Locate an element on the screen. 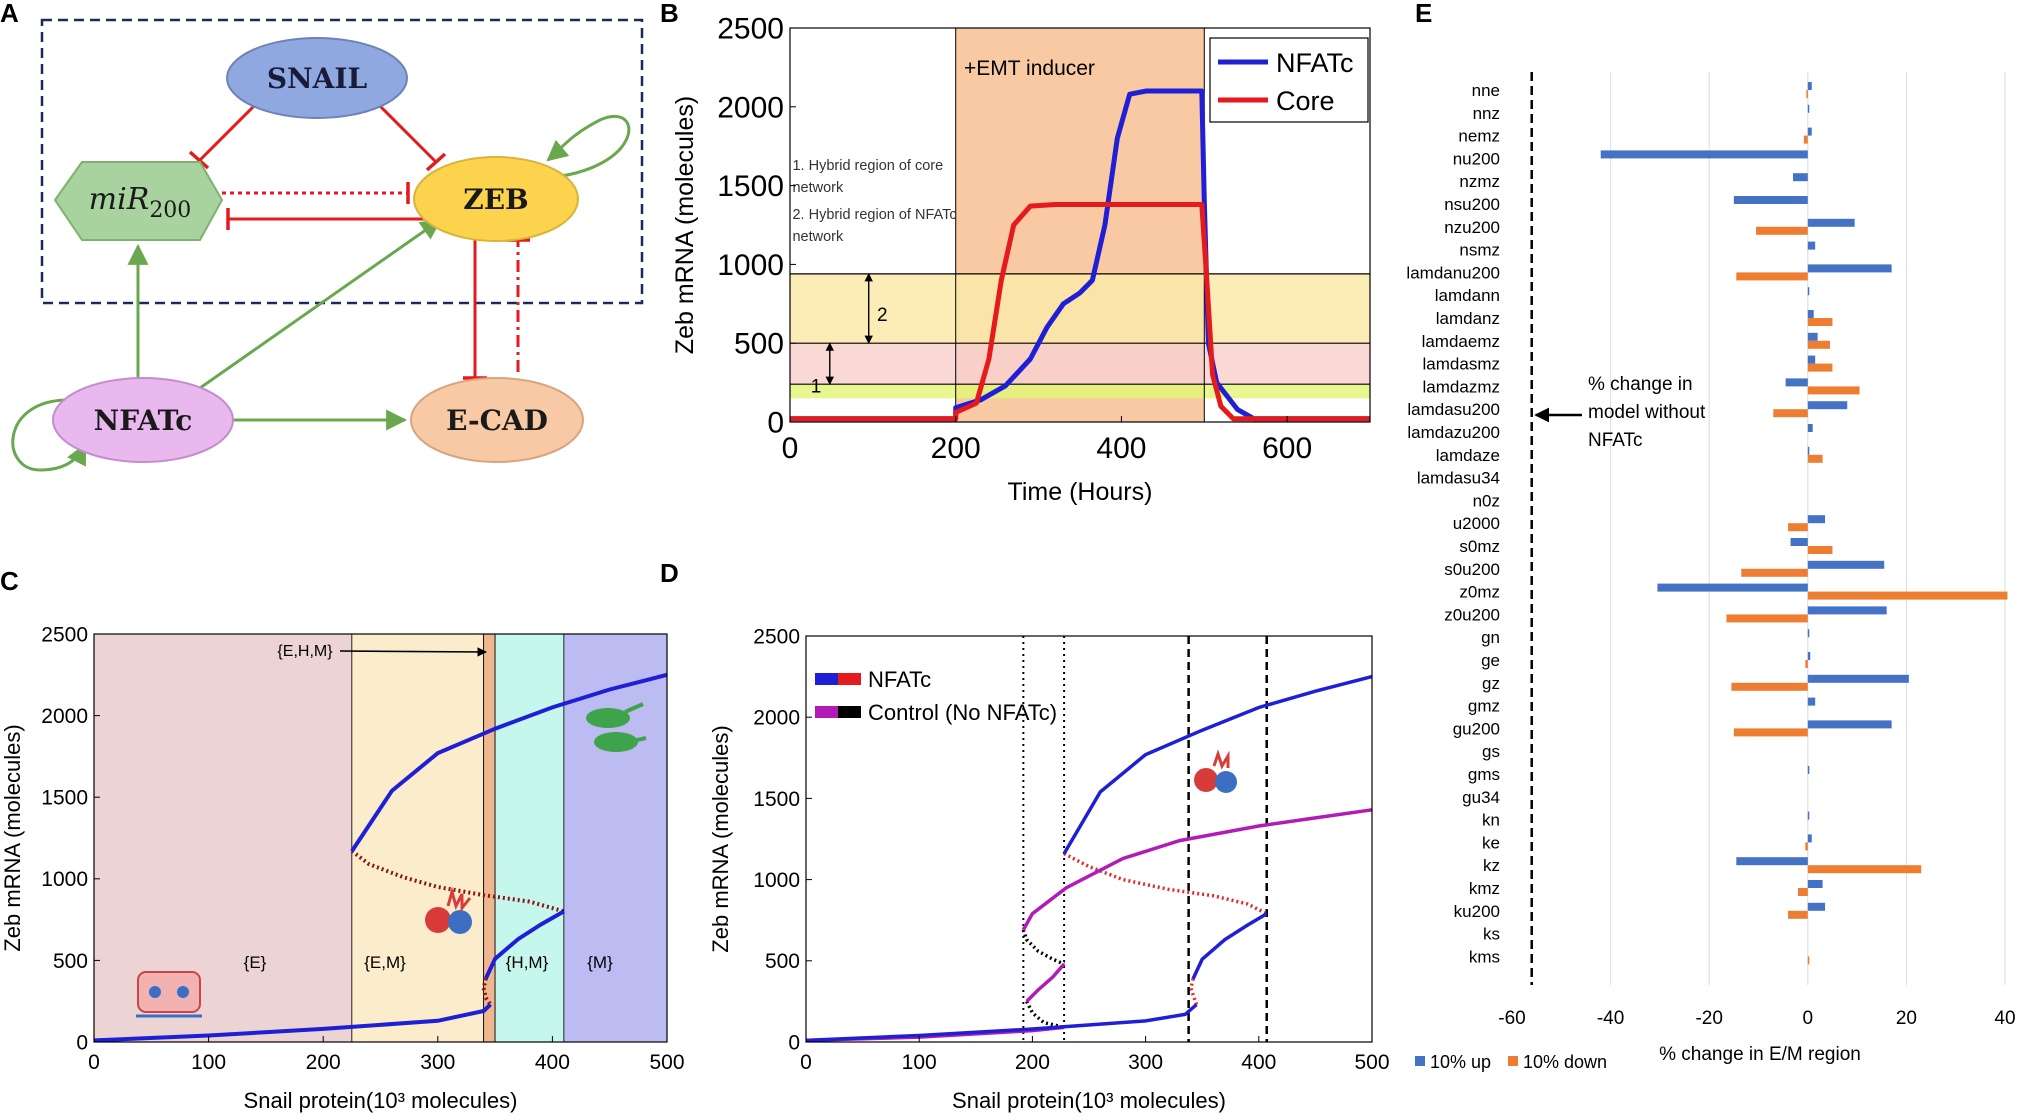  arrow-2-label: 2 is located at coordinates (882, 315).